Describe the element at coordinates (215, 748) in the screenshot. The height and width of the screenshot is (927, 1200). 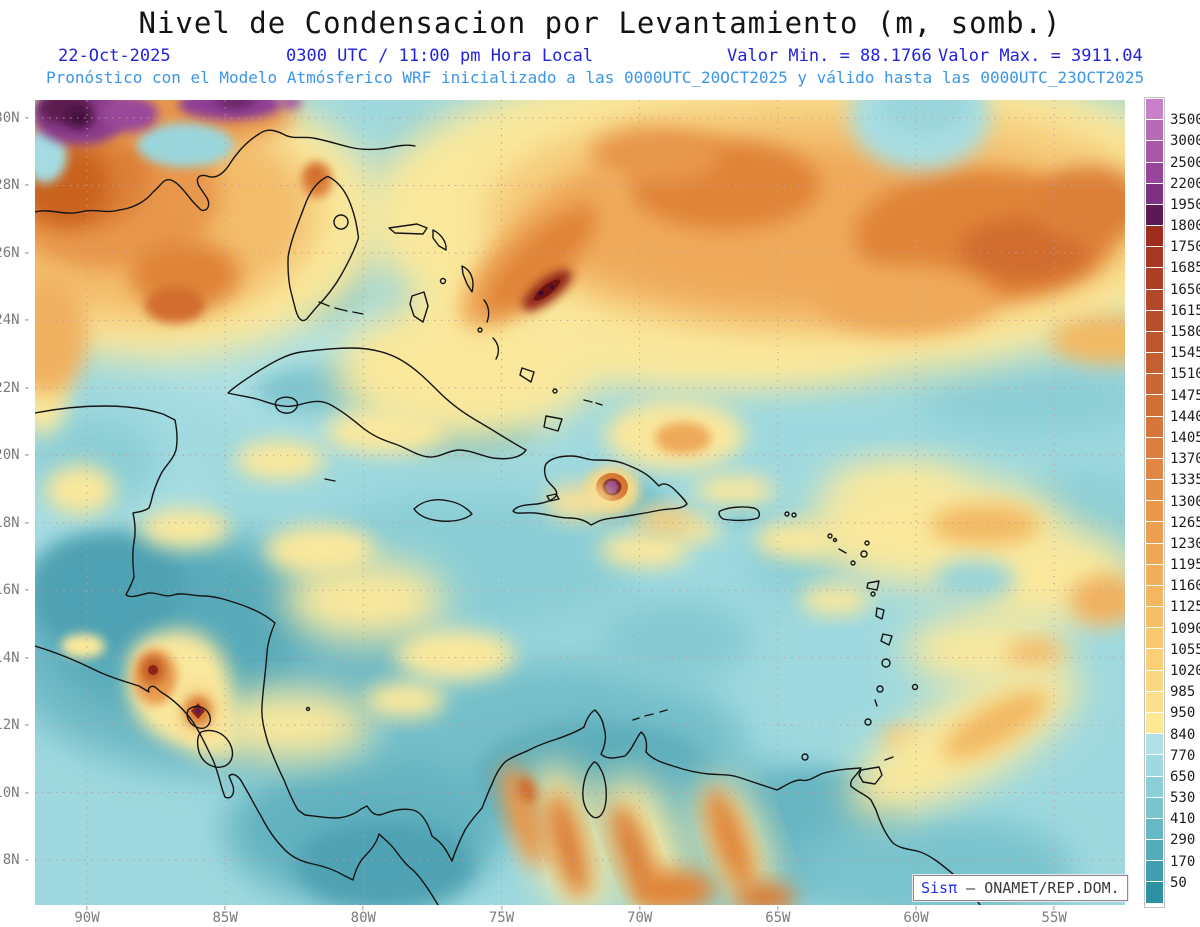
I see `lake-nicaragua` at that location.